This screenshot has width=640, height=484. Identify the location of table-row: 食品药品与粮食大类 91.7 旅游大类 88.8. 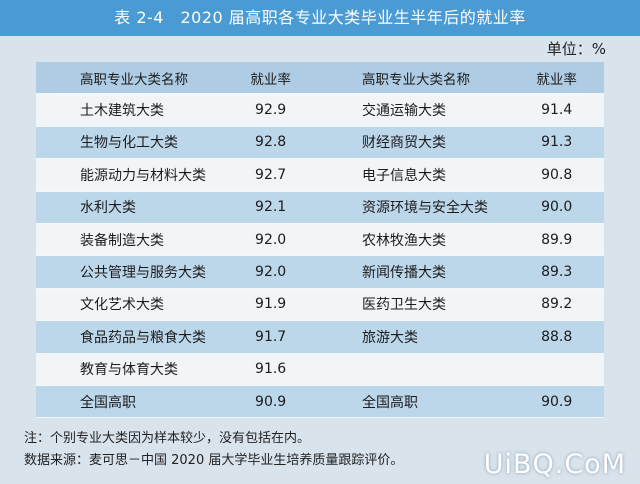
(320, 337).